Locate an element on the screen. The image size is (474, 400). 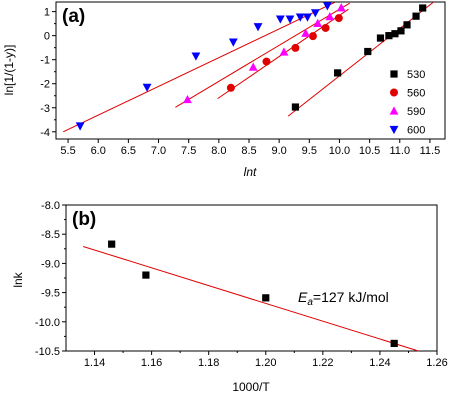
chart-b-x-tick-label: 1.16 is located at coordinates (151, 363).